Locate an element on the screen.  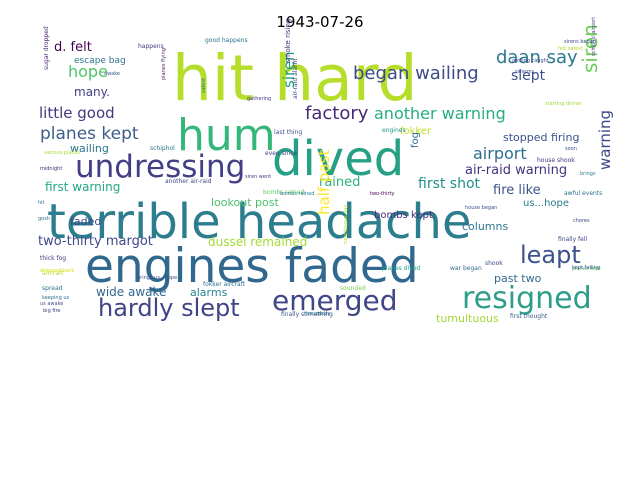
word-cloud-term: safest is located at coordinates (204, 85).